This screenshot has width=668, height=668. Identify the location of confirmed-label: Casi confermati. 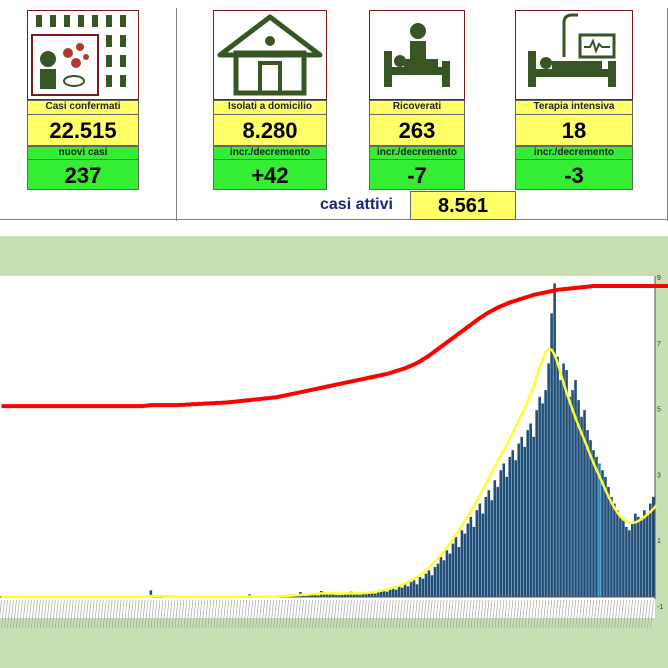
(83, 107).